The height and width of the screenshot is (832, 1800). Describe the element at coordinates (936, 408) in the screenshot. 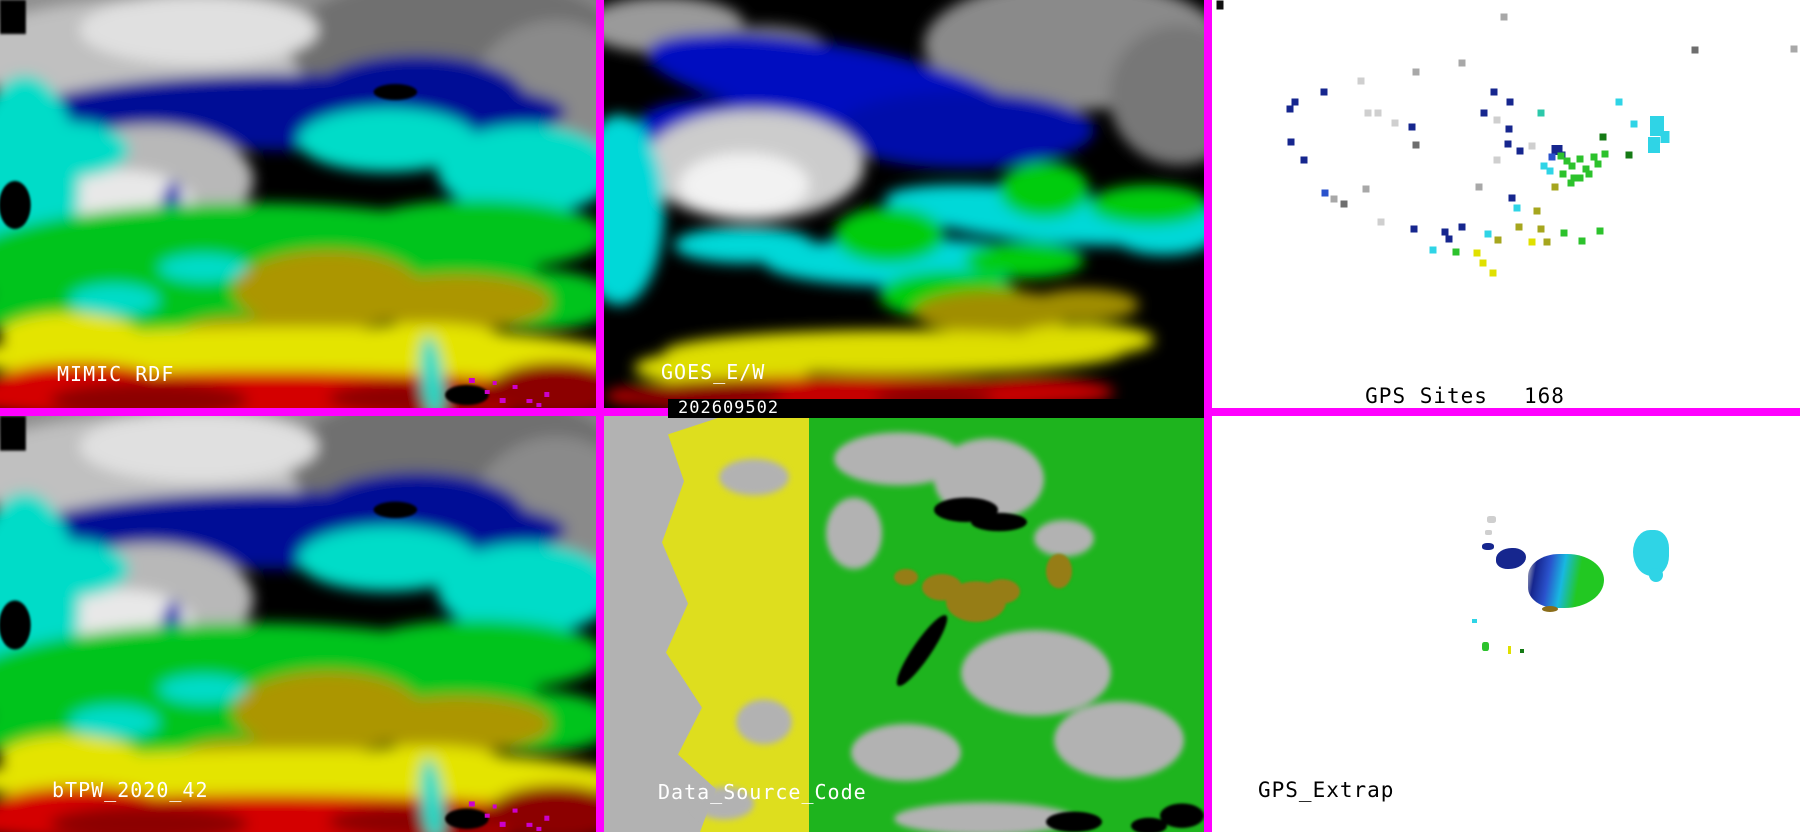

I see `timestamp-bar: 202609502` at that location.